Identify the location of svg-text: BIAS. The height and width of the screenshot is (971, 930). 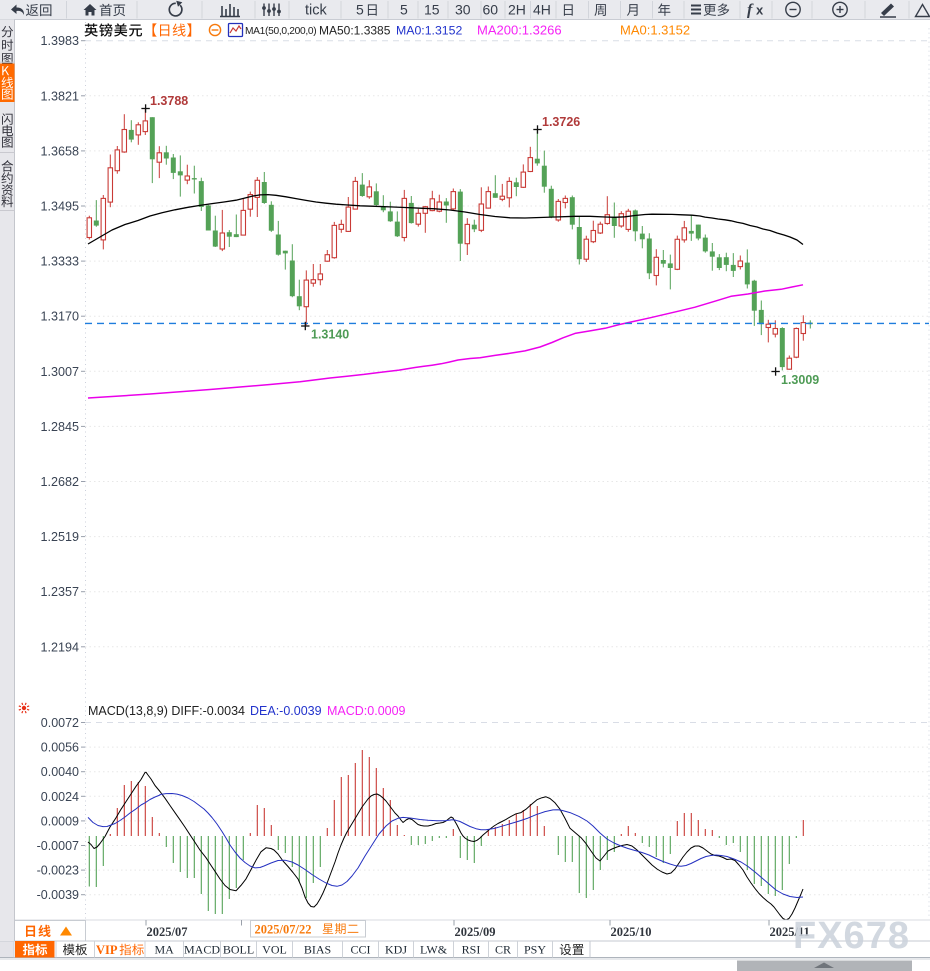
(317, 950).